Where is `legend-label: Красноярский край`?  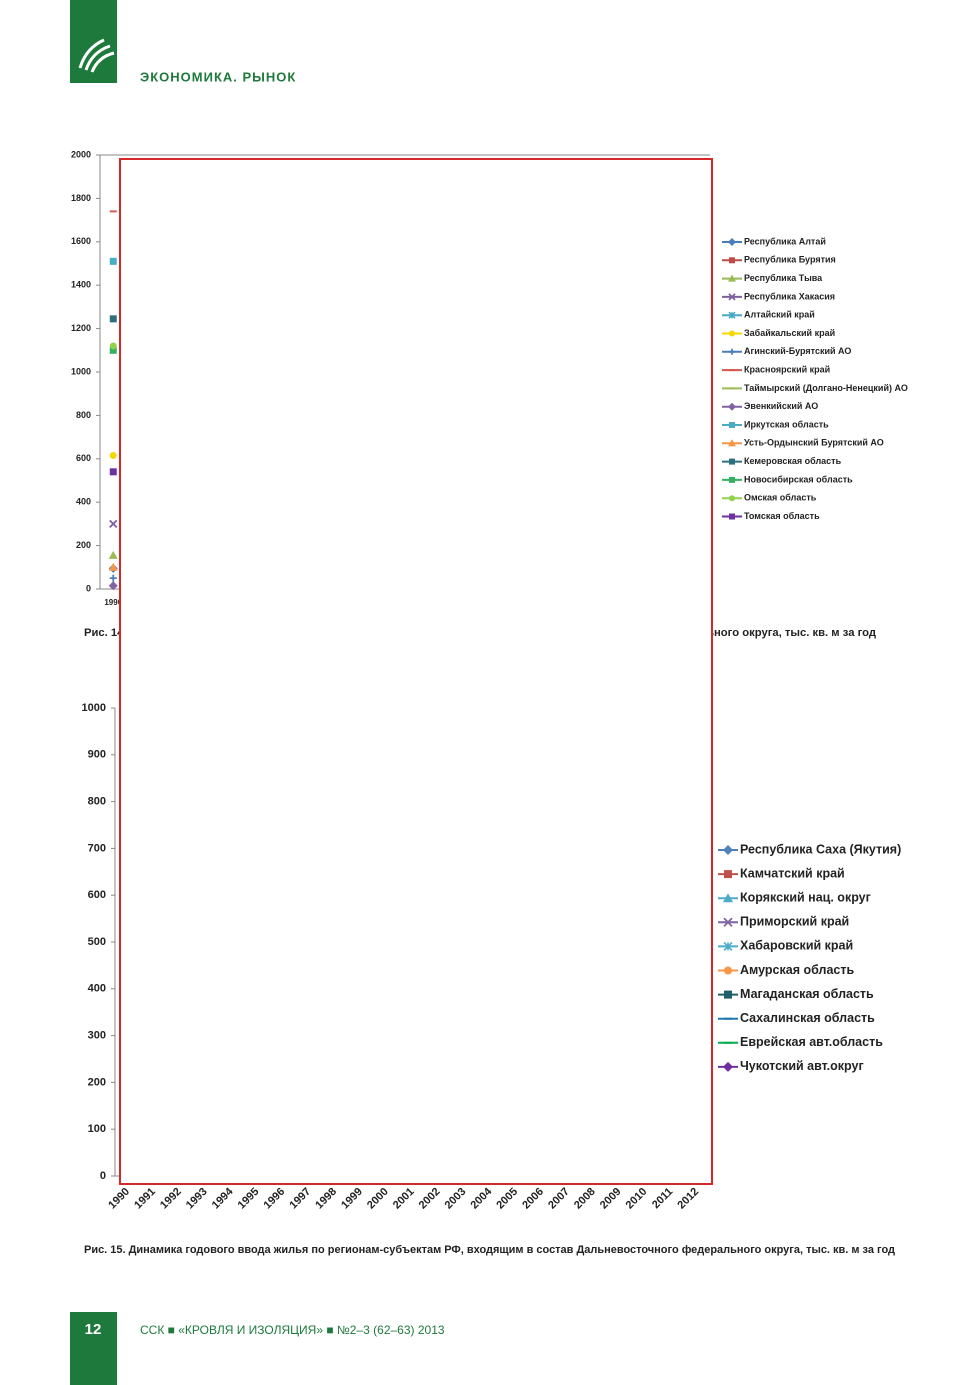
legend-label: Красноярский край is located at coordinates (787, 369).